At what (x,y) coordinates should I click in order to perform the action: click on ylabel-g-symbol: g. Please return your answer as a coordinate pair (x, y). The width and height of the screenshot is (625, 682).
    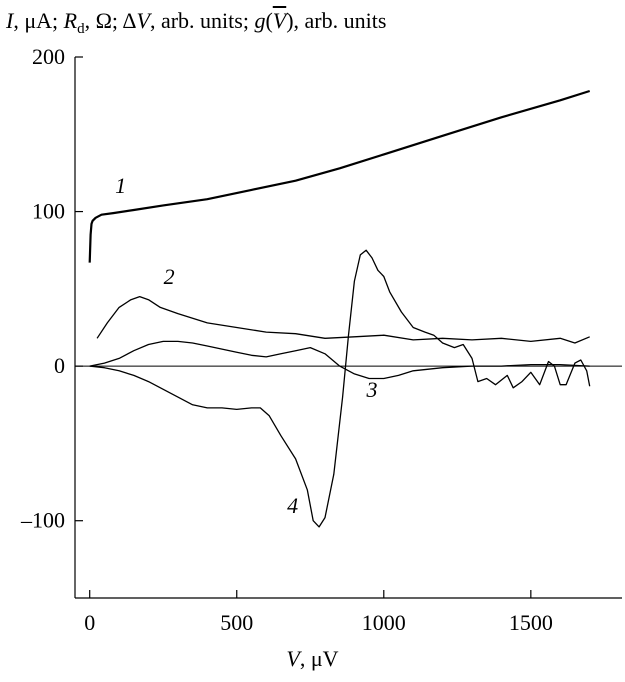
    Looking at the image, I should click on (260, 20).